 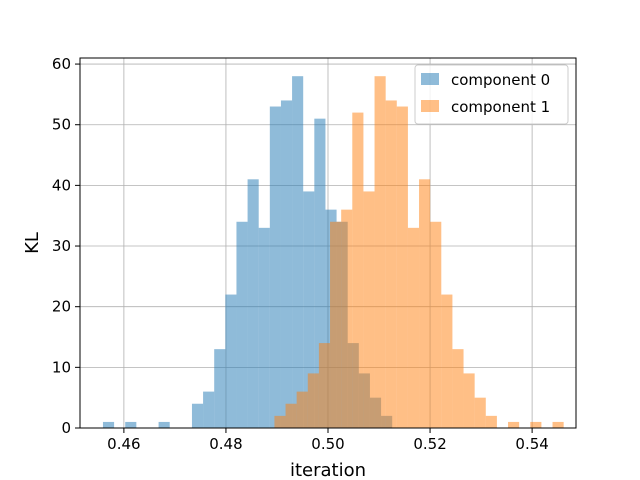 I want to click on legend-label-component-0: component 0, so click(x=500, y=80).